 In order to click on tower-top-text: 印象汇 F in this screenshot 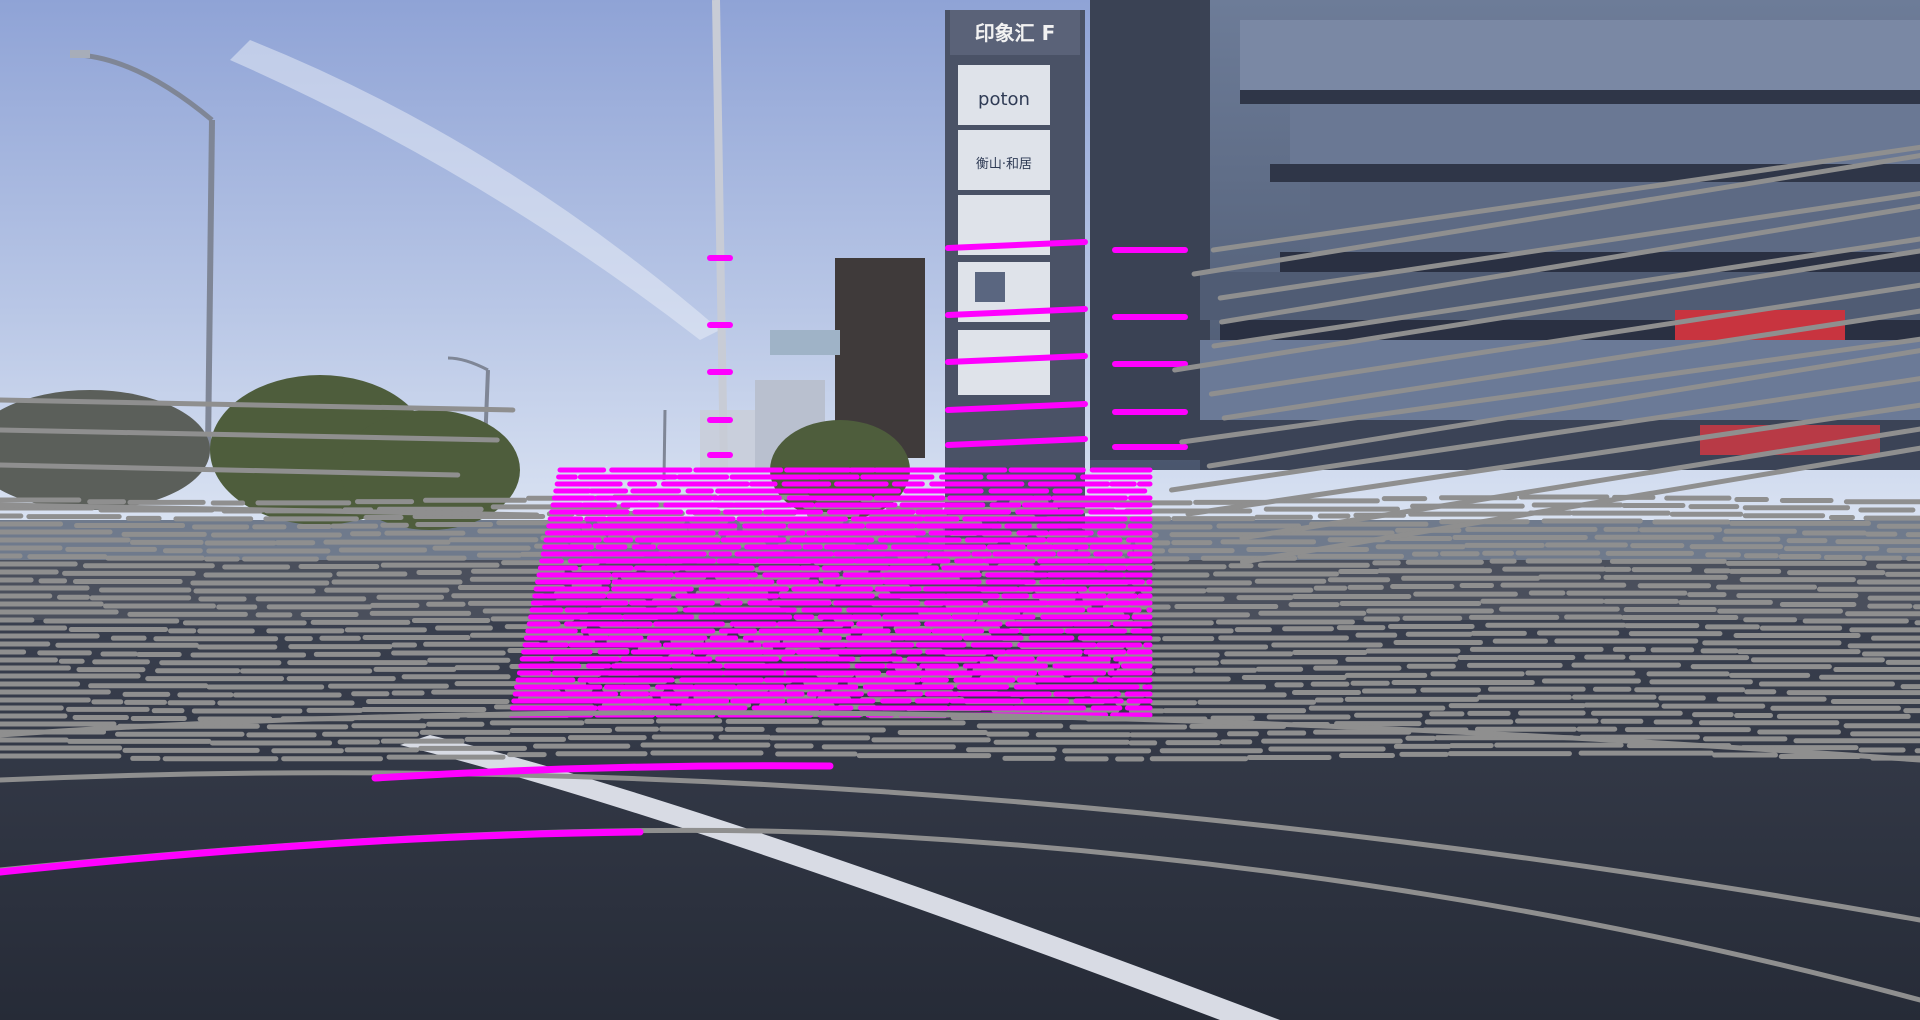, I will do `click(1015, 33)`.